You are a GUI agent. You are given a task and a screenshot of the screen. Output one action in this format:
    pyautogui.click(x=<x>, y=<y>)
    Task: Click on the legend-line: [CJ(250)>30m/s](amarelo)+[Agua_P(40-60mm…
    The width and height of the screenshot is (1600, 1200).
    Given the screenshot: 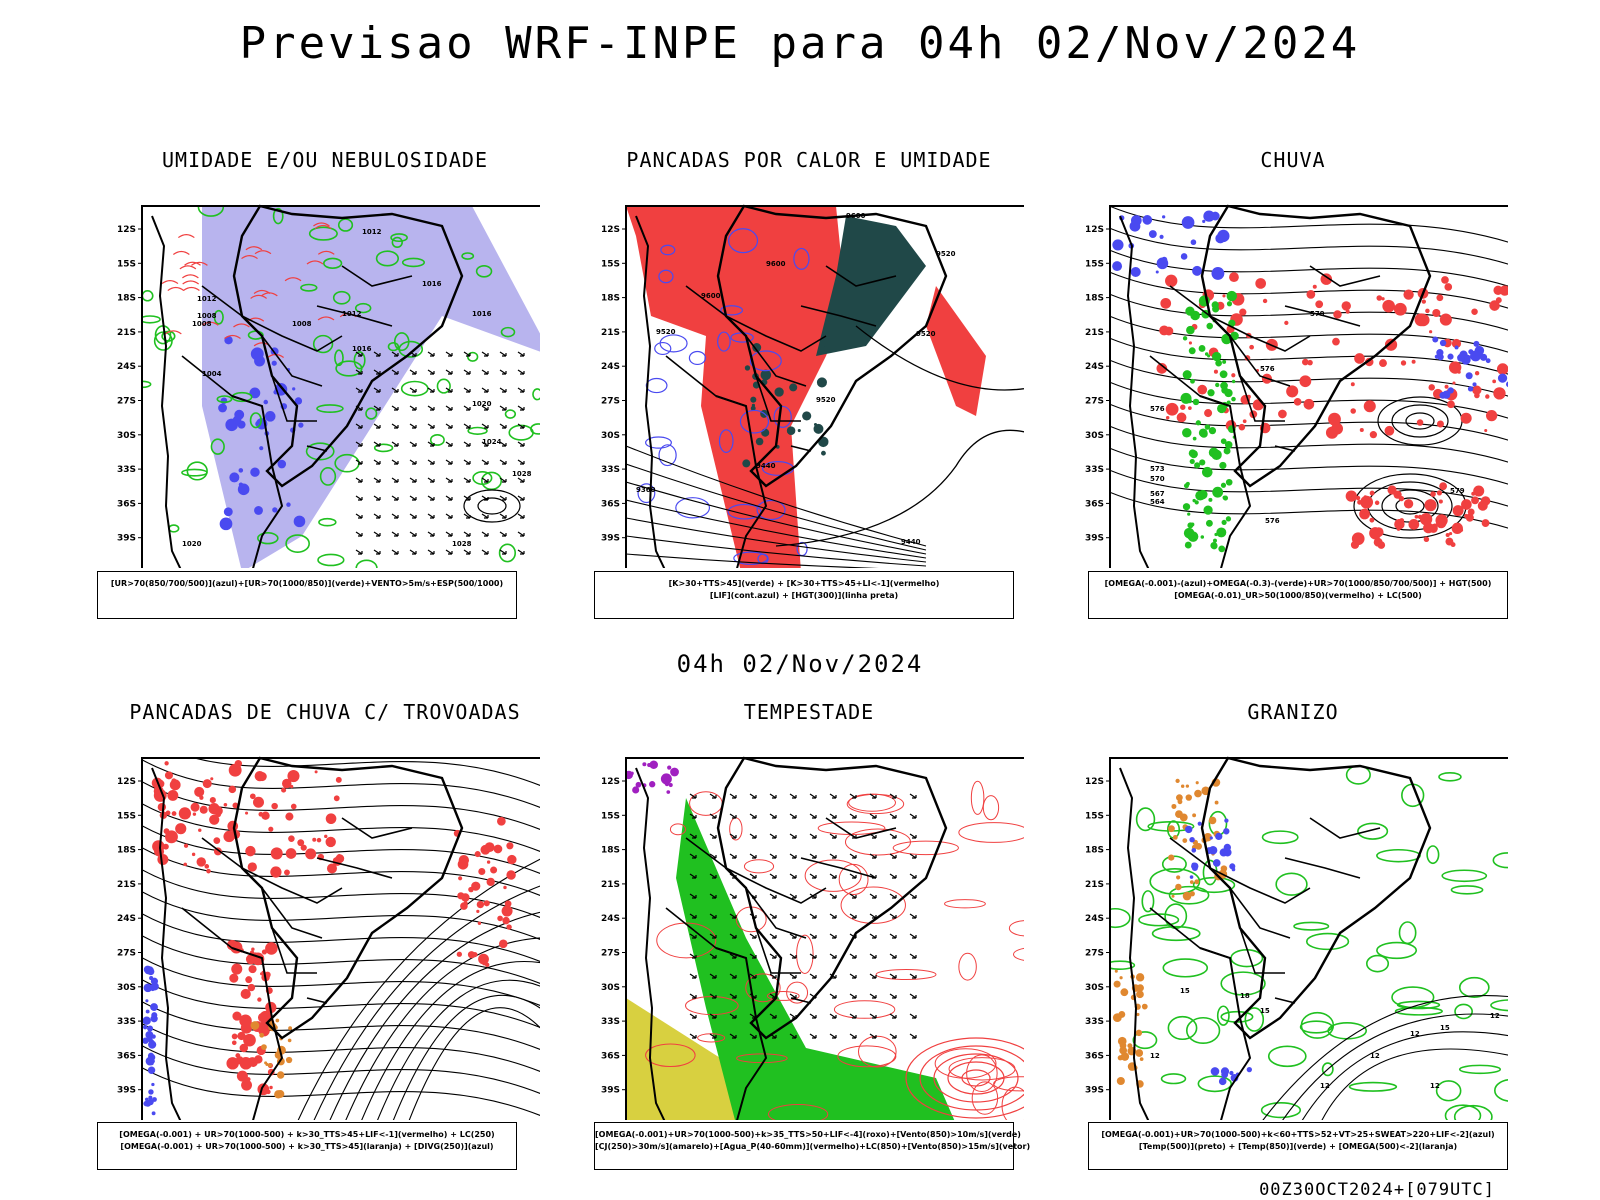 What is the action you would take?
    pyautogui.click(x=813, y=1146)
    